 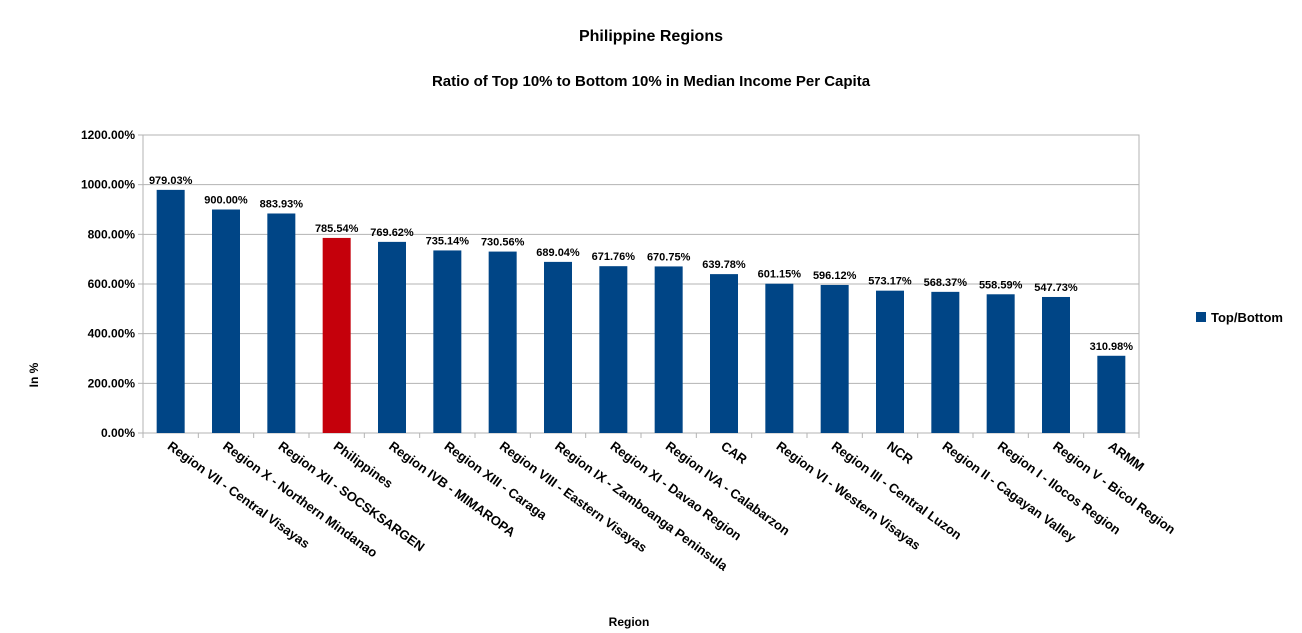 I want to click on y-tick-label: 200.00%, so click(x=112, y=383).